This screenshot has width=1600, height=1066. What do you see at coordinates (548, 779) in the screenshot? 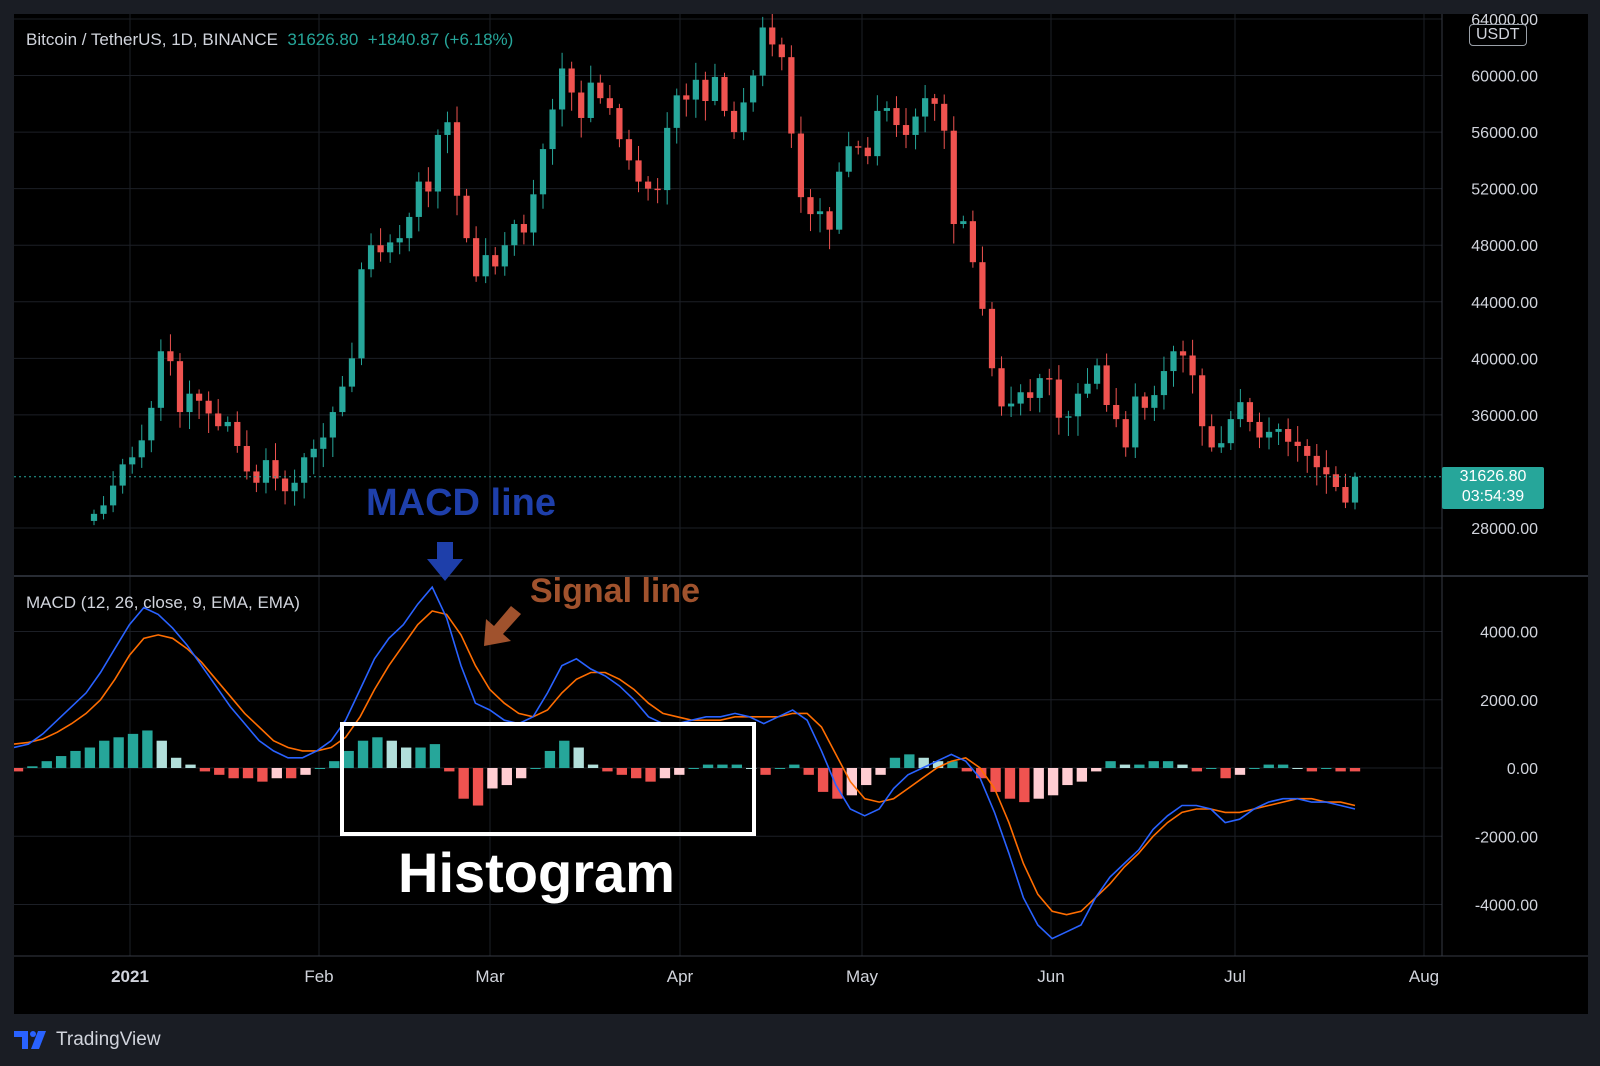
I see `histogram-highlight-box` at bounding box center [548, 779].